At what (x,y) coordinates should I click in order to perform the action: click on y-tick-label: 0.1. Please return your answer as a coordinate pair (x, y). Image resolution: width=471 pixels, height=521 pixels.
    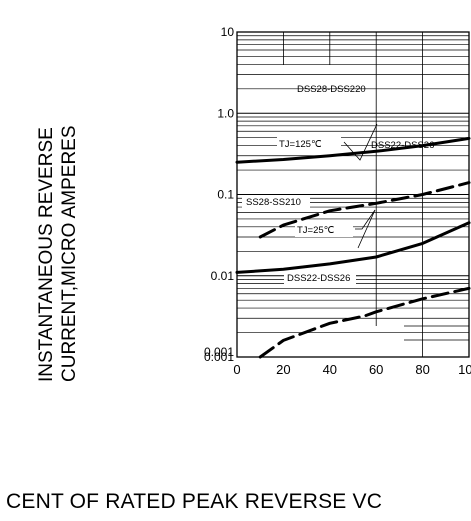
    Looking at the image, I should click on (225, 195).